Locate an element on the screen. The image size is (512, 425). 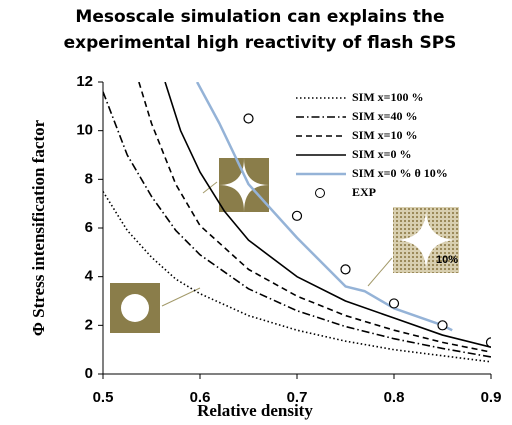
y-tick-label: 10 is located at coordinates (84, 130).